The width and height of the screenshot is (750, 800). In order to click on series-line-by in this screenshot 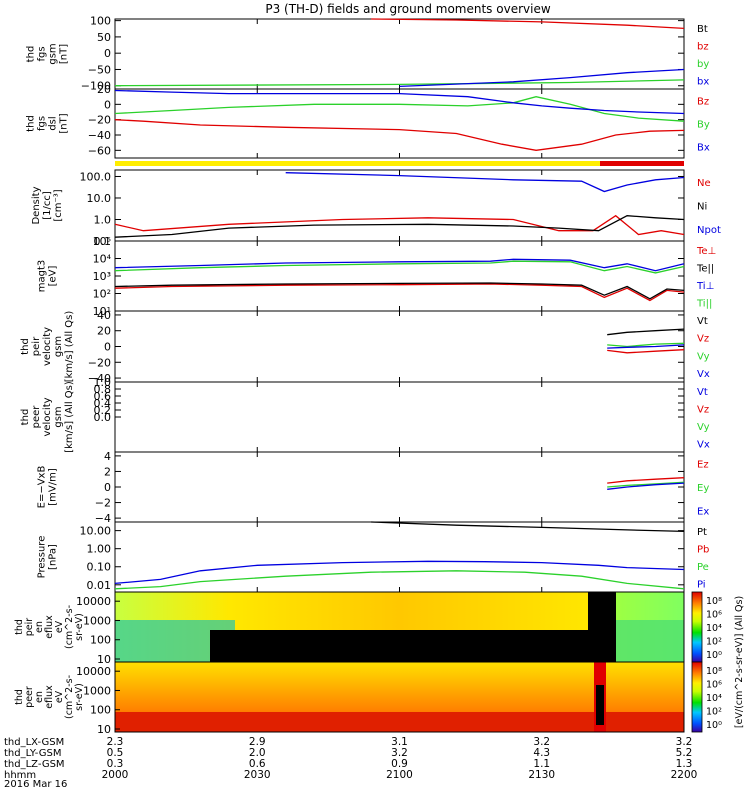, I will do `click(399, 83)`.